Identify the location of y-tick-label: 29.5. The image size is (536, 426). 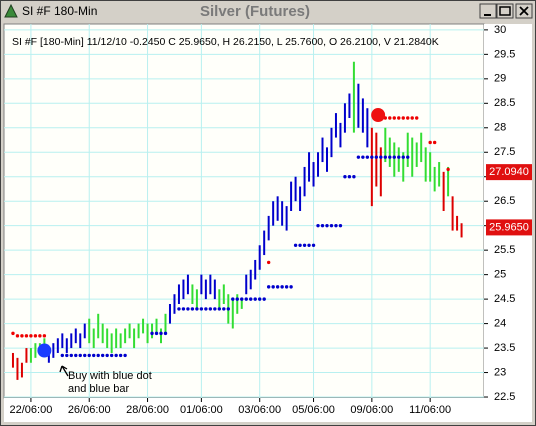
(504, 54).